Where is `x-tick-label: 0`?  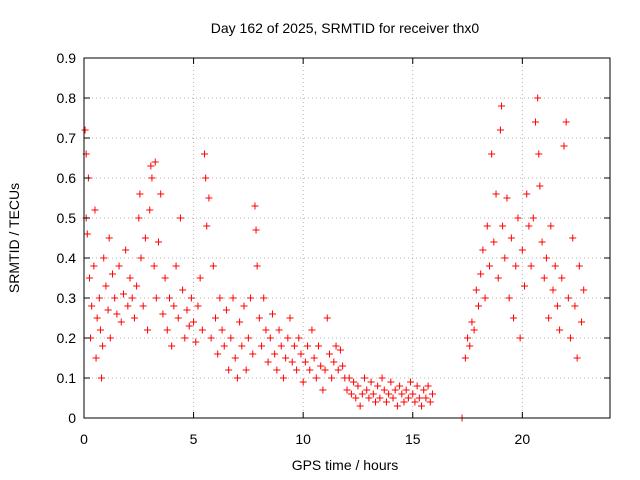
x-tick-label: 0 is located at coordinates (84, 439).